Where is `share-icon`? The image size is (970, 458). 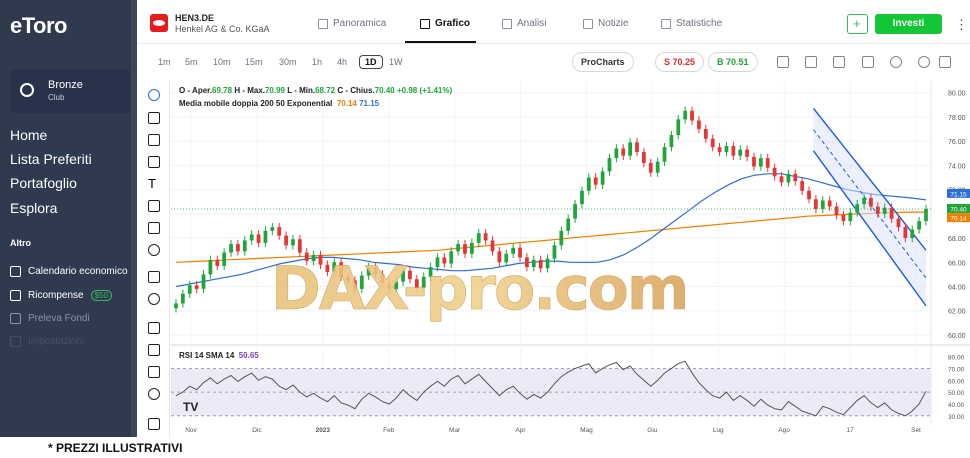 share-icon is located at coordinates (924, 62).